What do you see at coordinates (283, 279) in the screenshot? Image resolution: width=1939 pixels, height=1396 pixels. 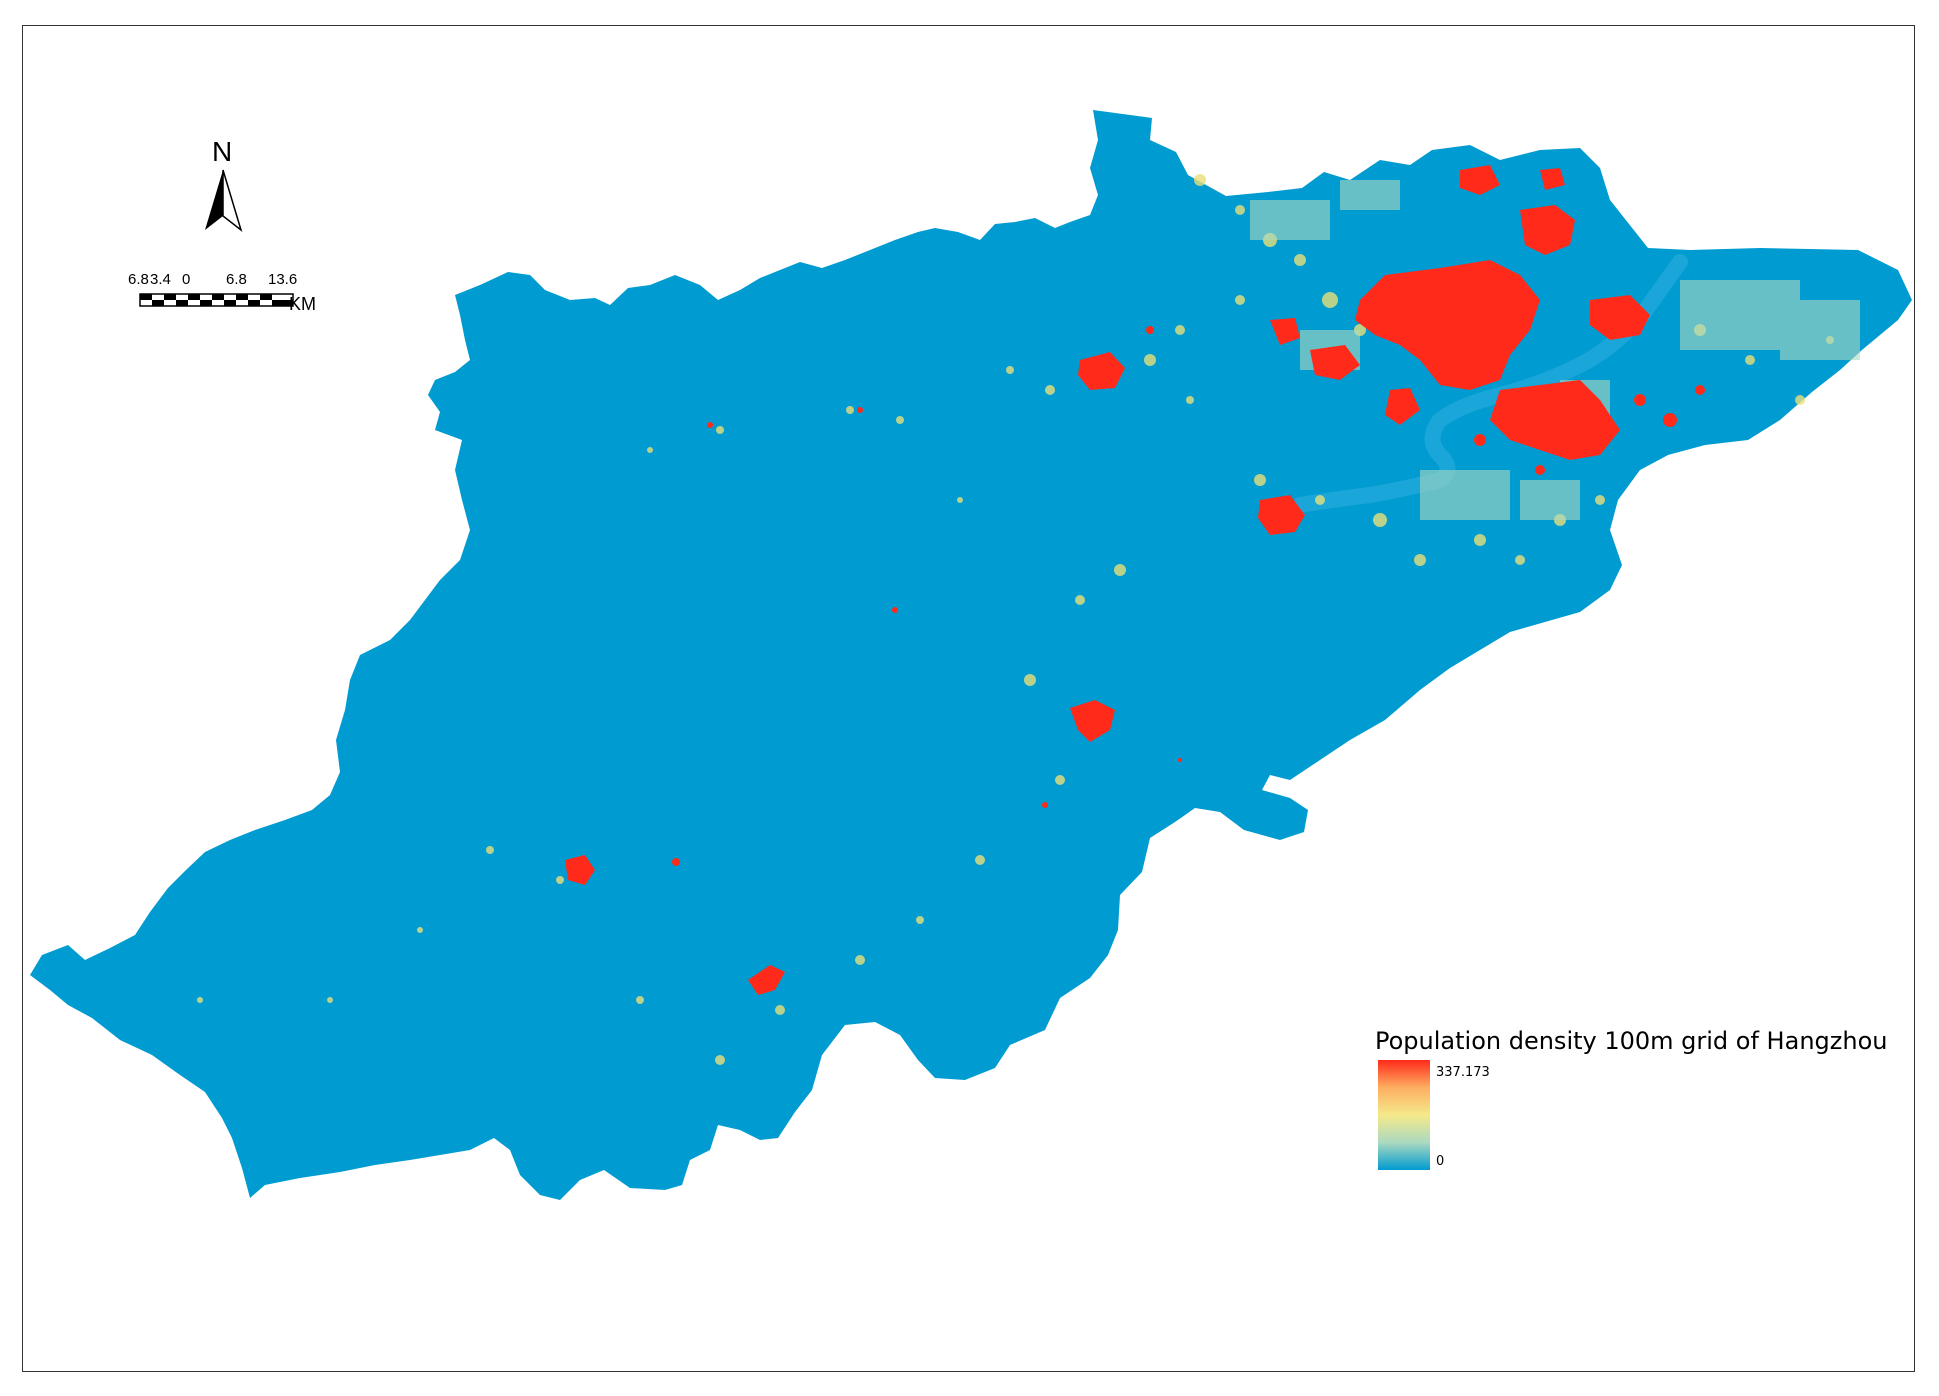 I see `scale-label-5: 13.6` at bounding box center [283, 279].